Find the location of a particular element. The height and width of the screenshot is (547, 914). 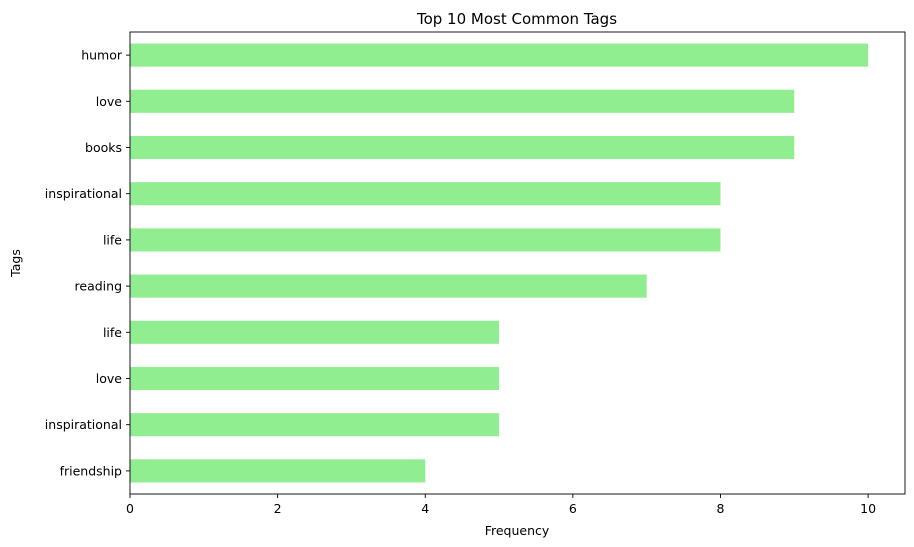

x-tick-label: 8 is located at coordinates (720, 508).